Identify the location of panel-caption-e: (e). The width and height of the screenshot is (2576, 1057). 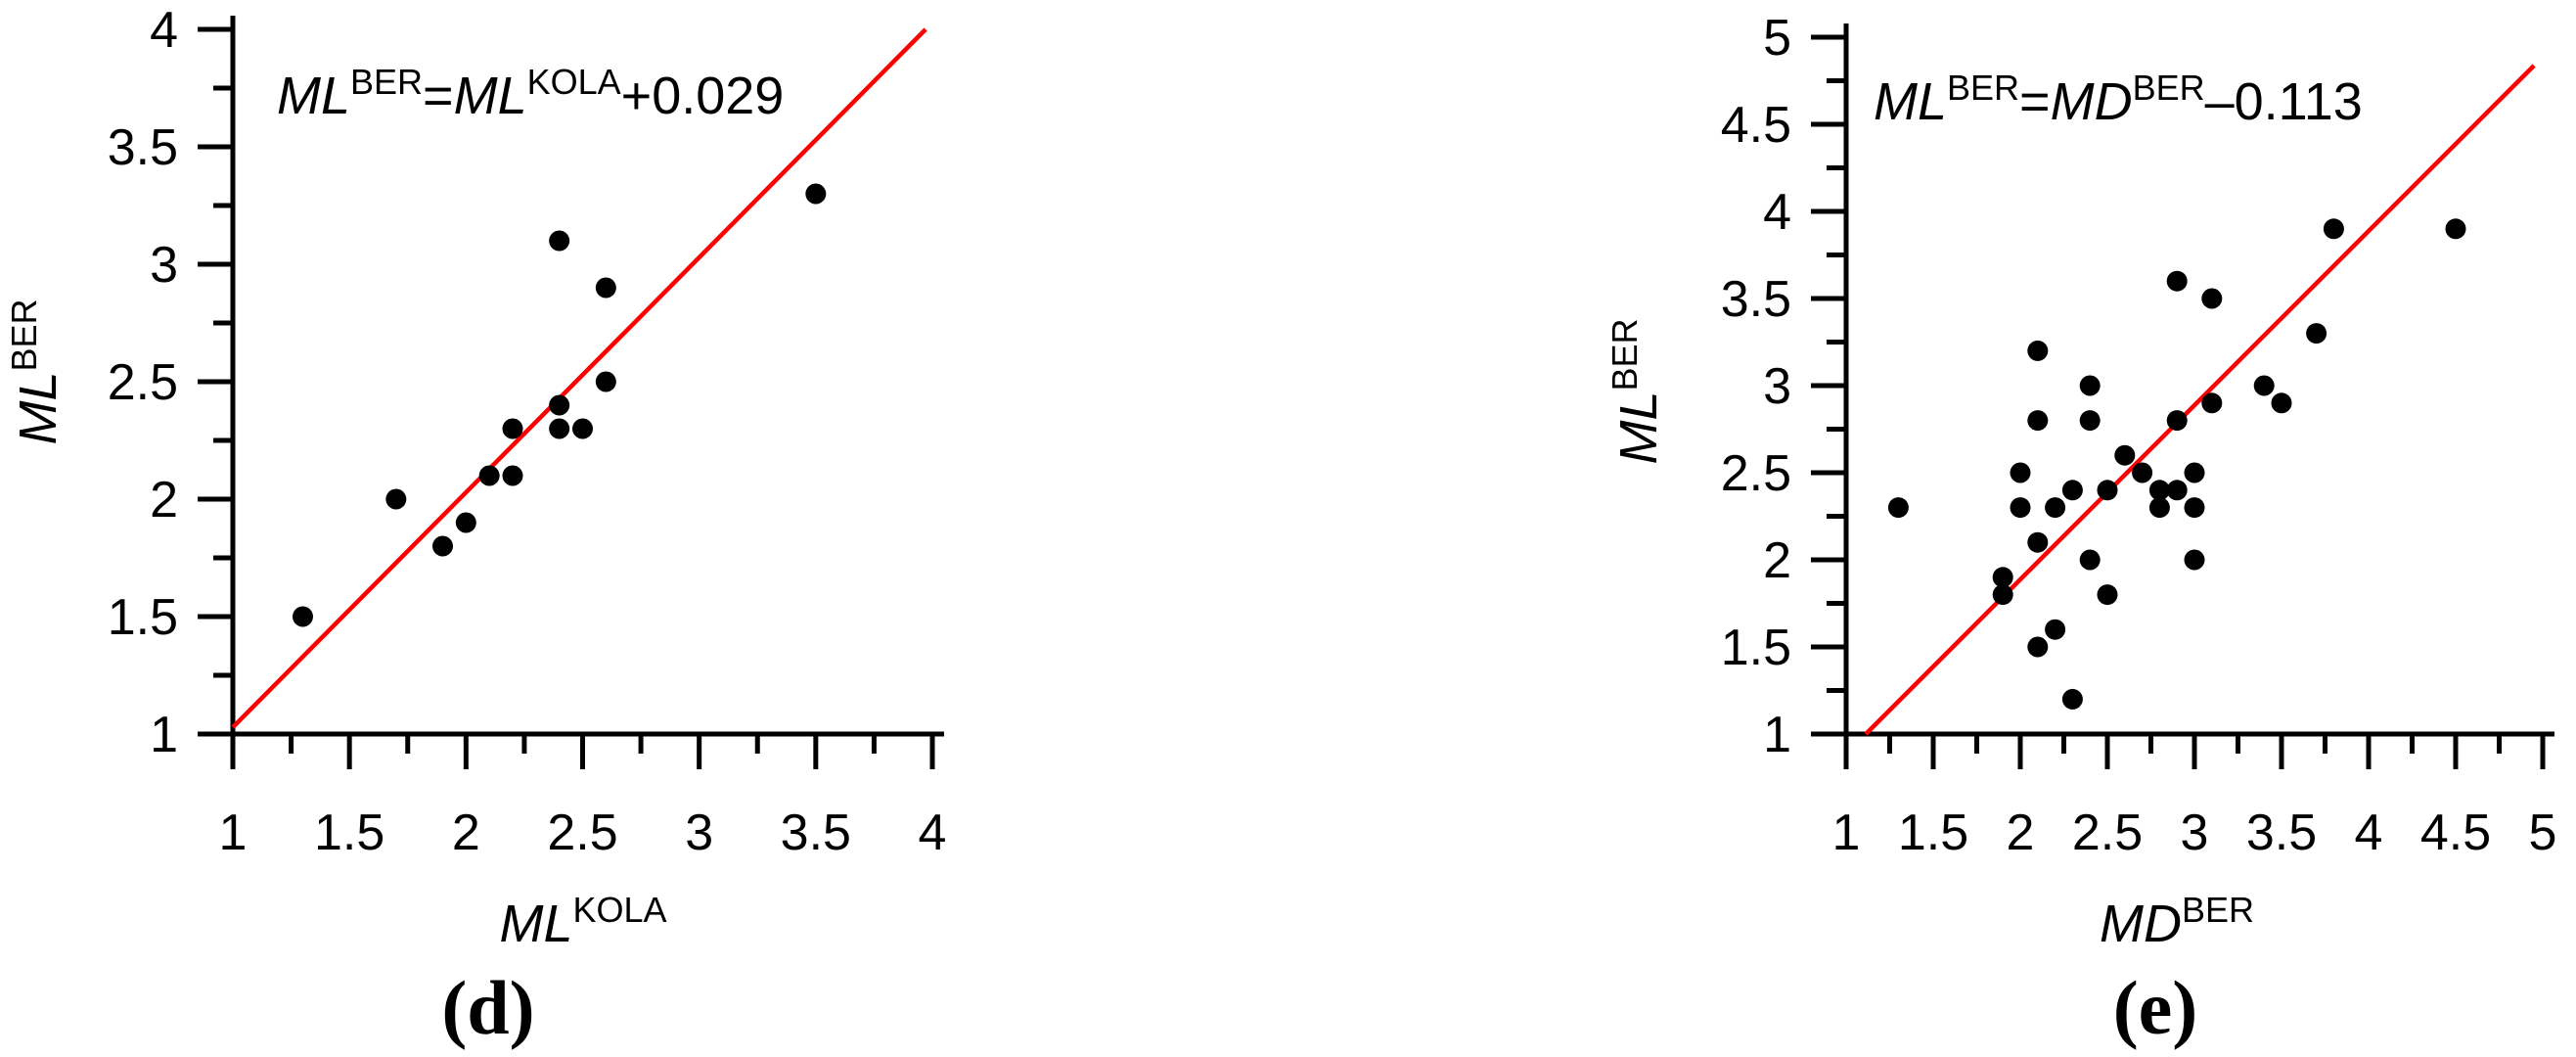
(2155, 1007).